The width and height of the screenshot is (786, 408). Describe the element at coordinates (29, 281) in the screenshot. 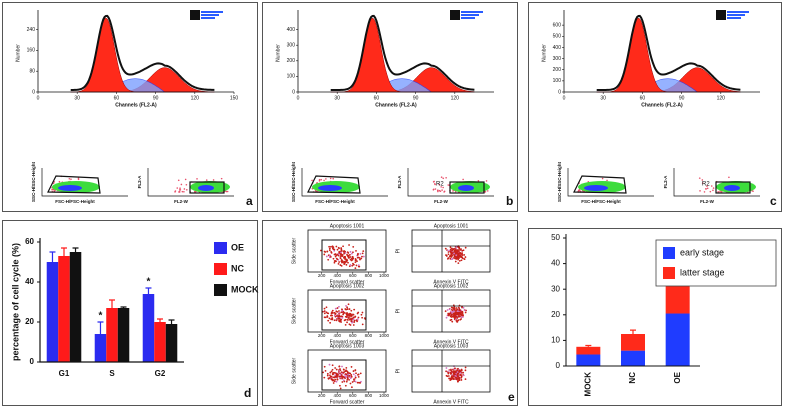

I see `y-tick-label: 40` at that location.